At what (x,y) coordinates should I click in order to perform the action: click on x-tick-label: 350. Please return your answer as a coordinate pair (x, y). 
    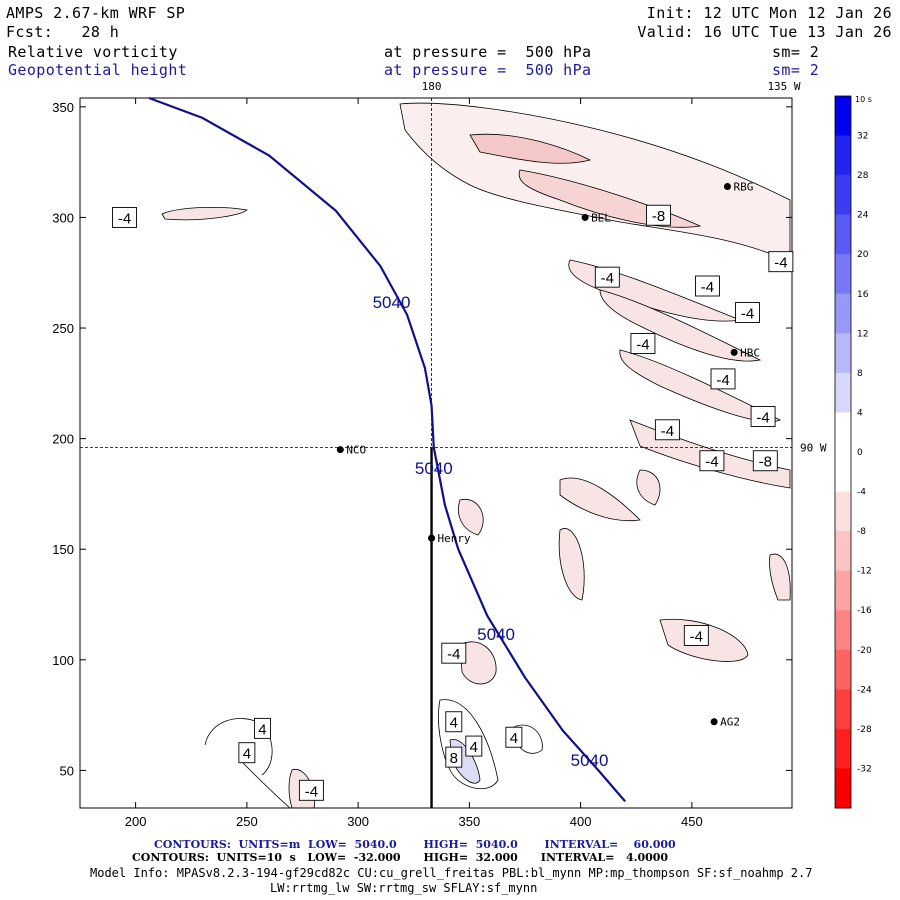
    Looking at the image, I should click on (470, 821).